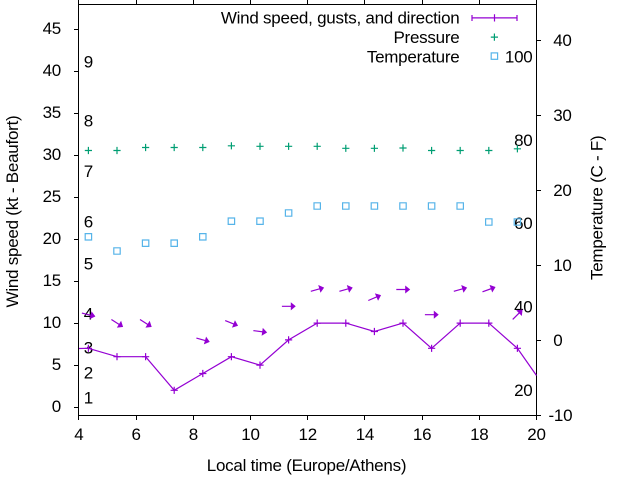  Describe the element at coordinates (519, 57) in the screenshot. I see `svg-text: 100` at that location.